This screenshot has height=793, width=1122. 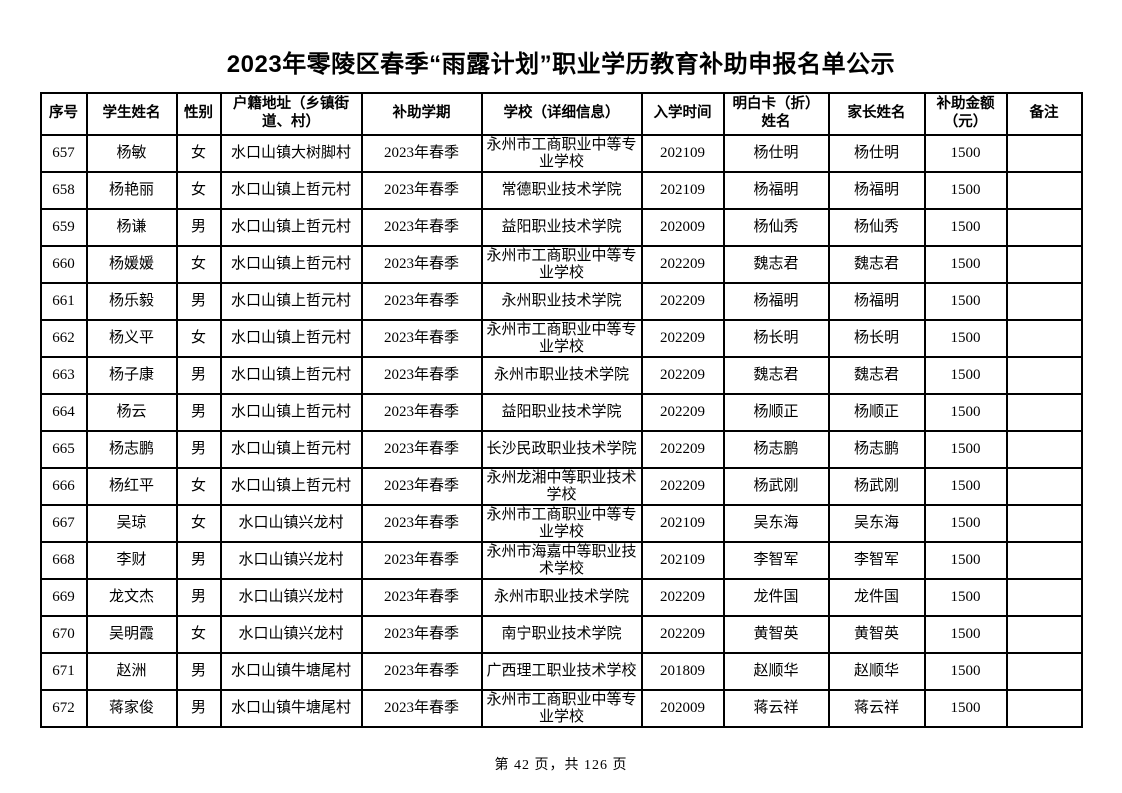 What do you see at coordinates (561, 765) in the screenshot?
I see `page-number-info: 第 42 页，共 126 页` at bounding box center [561, 765].